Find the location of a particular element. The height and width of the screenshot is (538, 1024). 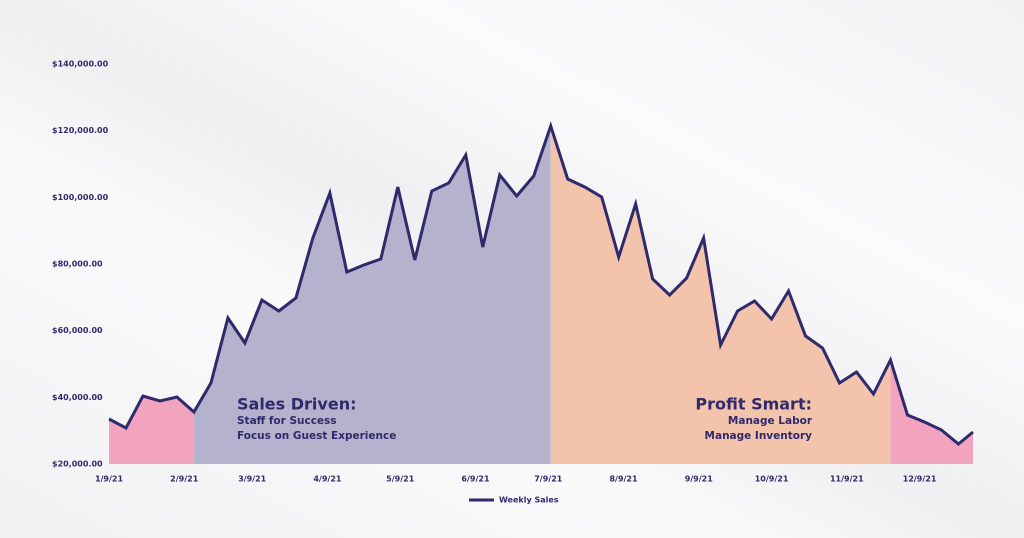

y-tick-label: $80,000.00 is located at coordinates (77, 264).